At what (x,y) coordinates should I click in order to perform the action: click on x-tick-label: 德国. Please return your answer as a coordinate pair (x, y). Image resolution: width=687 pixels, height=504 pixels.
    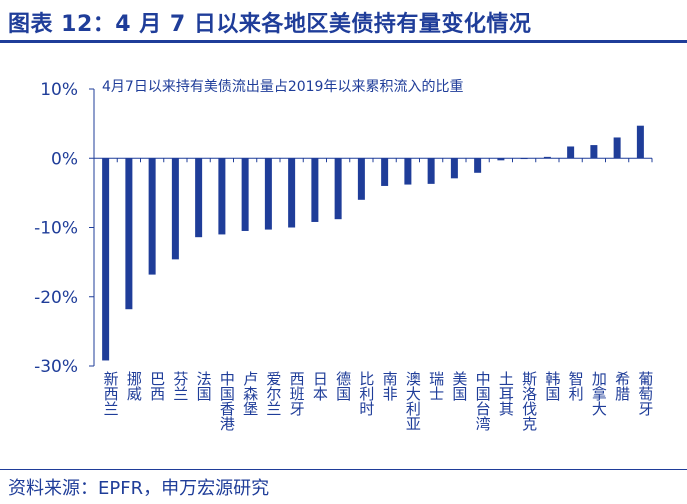
    Looking at the image, I should click on (343, 385).